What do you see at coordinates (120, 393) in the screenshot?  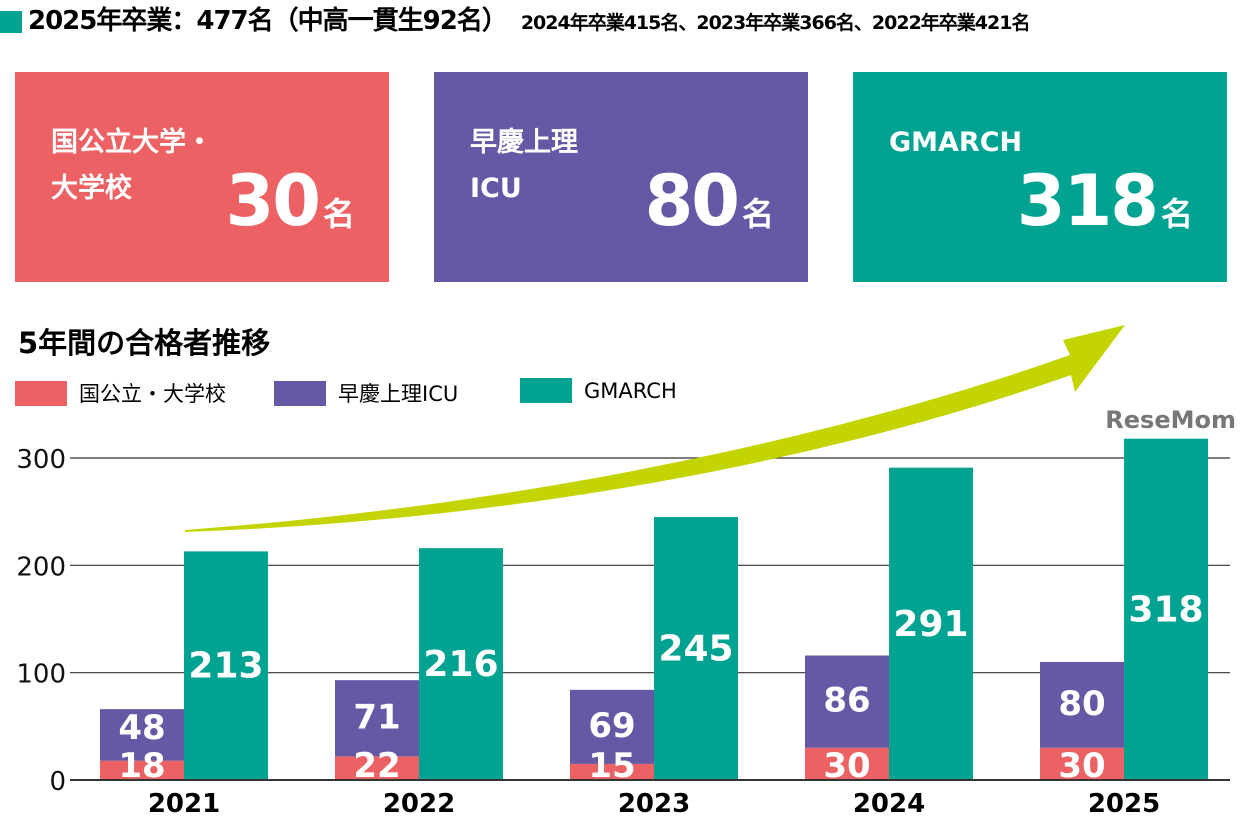 I see `legend-item-national: 国公立・大学校` at bounding box center [120, 393].